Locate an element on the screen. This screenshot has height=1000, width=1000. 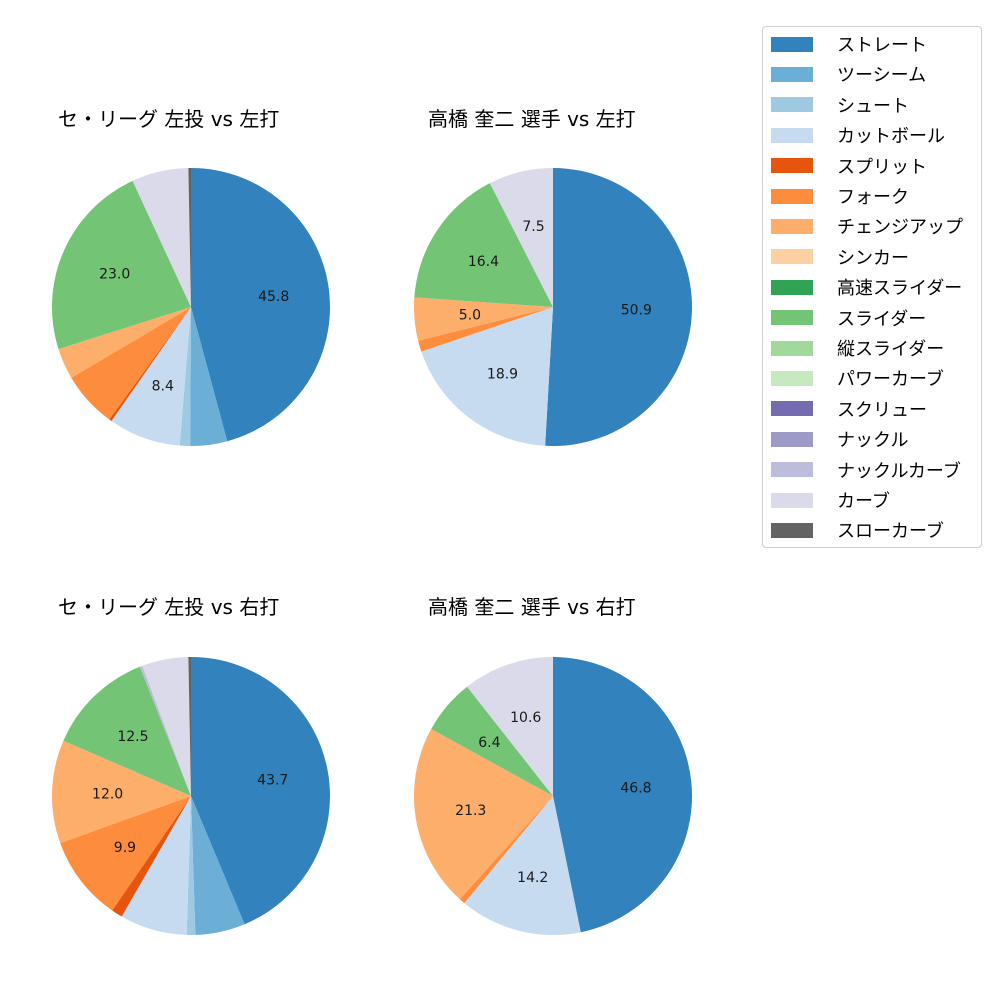
legend-label: 縦スライダー is located at coordinates (891, 349).